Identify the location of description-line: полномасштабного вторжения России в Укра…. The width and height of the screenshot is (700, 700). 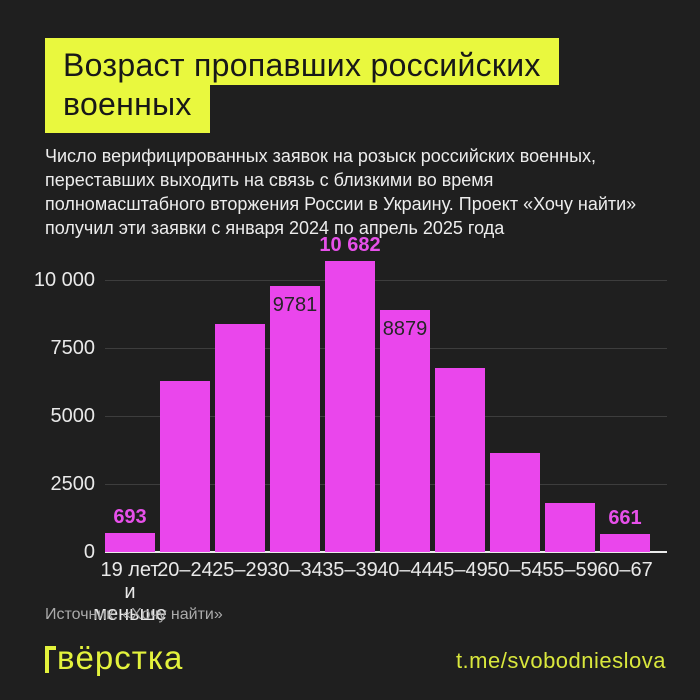
(341, 204).